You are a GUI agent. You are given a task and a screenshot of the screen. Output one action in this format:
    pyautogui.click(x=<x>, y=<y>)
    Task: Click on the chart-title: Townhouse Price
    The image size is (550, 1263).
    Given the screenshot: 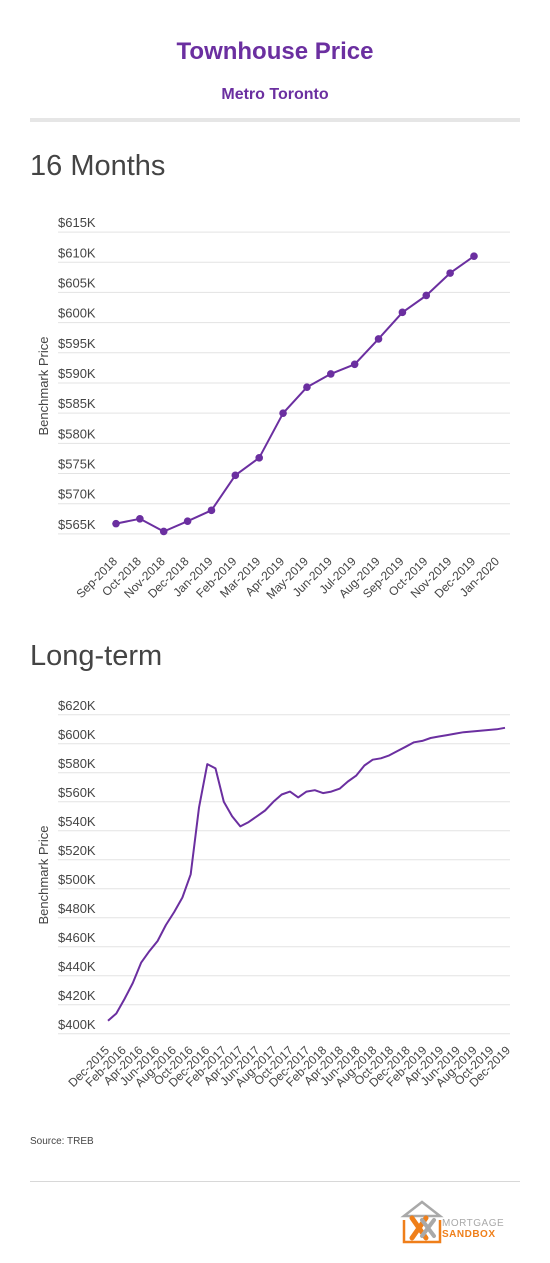 What is the action you would take?
    pyautogui.click(x=275, y=51)
    